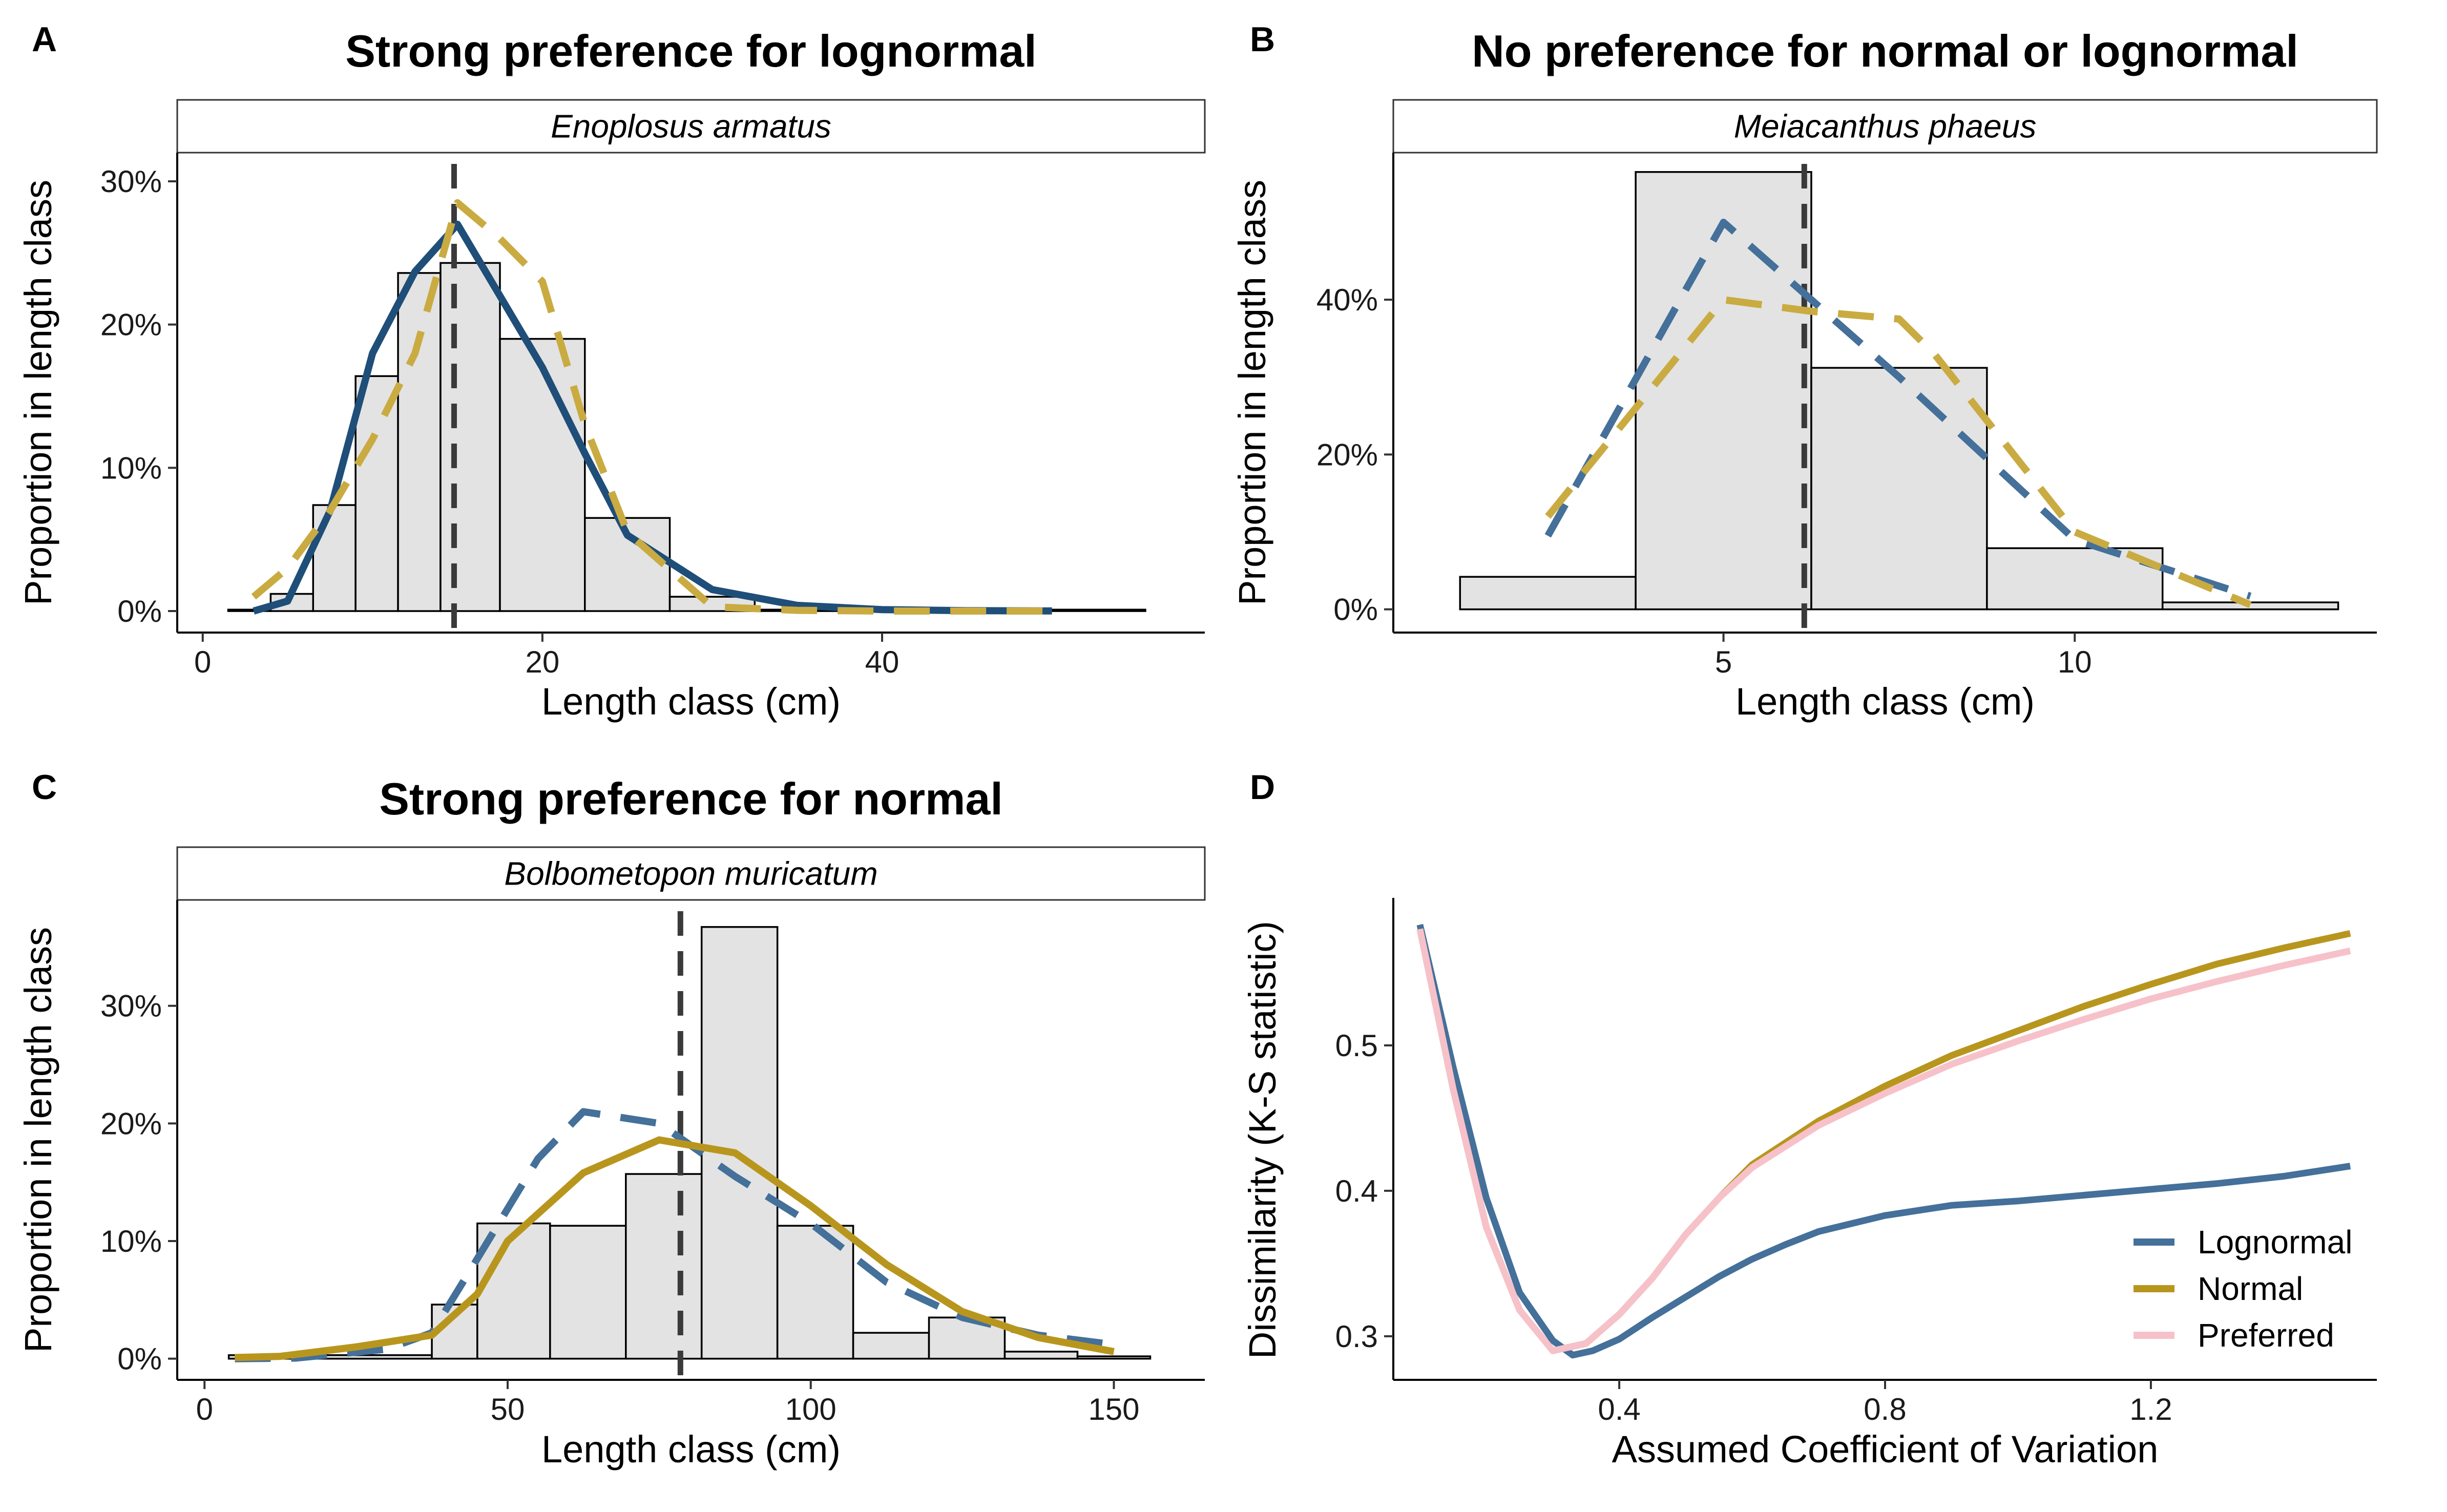  What do you see at coordinates (1885, 51) in the screenshot?
I see `panel-title: No preference for normal or lognormal` at bounding box center [1885, 51].